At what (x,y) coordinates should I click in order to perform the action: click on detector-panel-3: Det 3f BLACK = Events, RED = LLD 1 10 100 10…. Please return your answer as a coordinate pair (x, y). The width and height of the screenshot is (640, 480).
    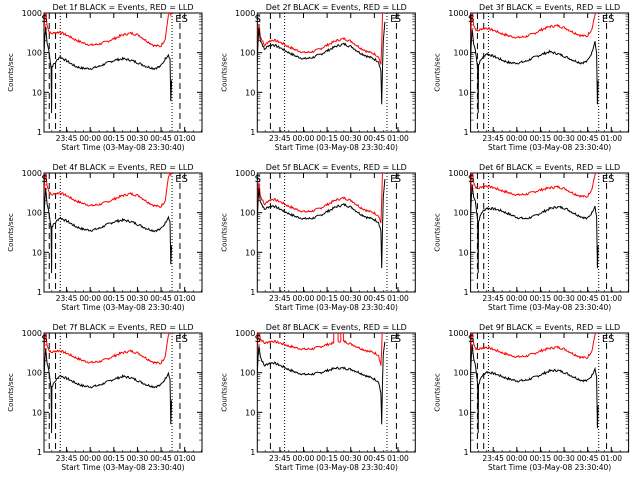
    Looking at the image, I should click on (532, 77).